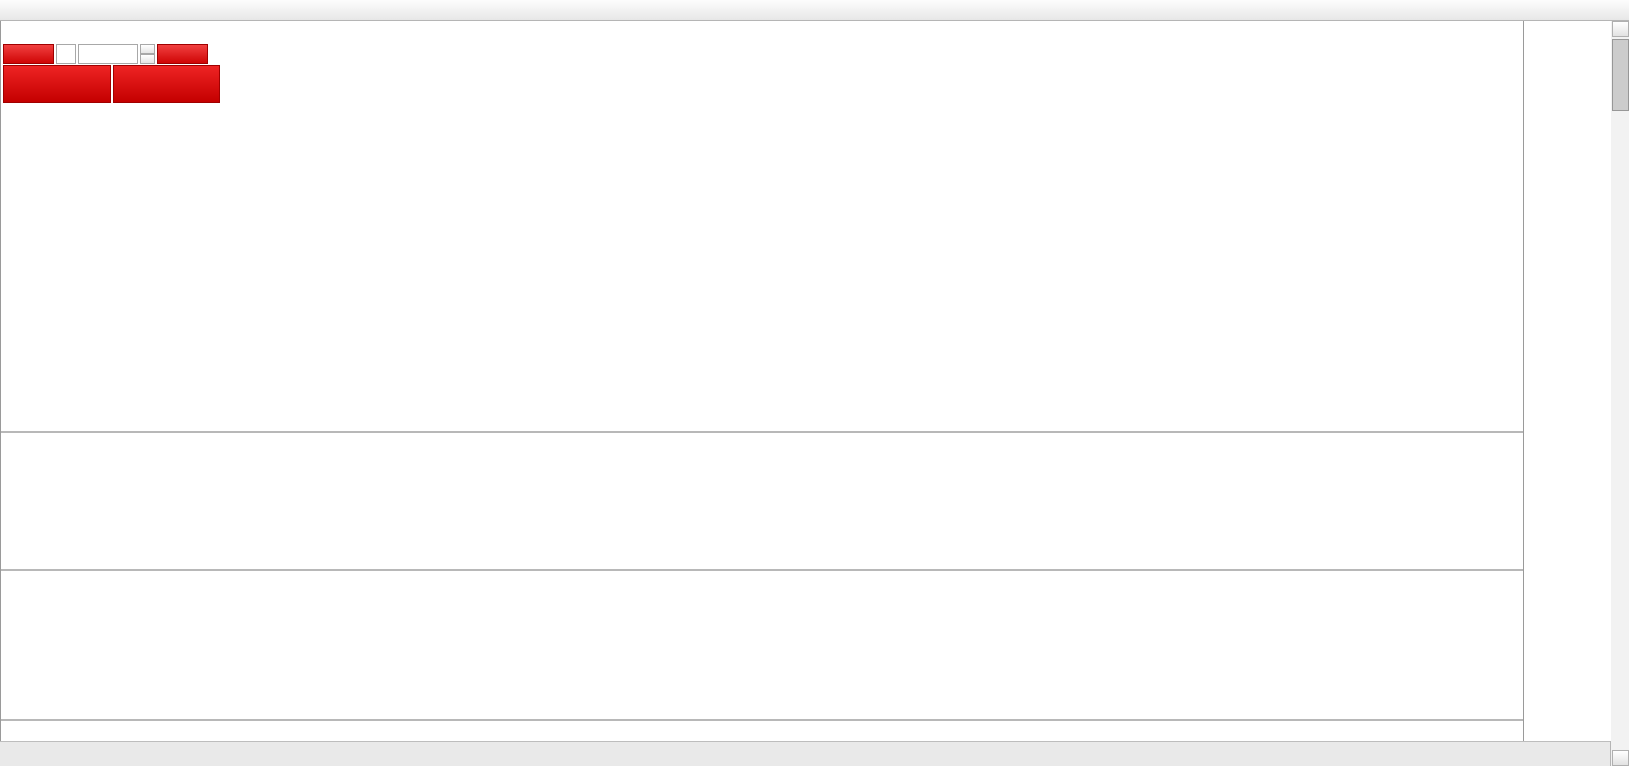 The height and width of the screenshot is (766, 1629). What do you see at coordinates (814, 10) in the screenshot?
I see `toolbar` at bounding box center [814, 10].